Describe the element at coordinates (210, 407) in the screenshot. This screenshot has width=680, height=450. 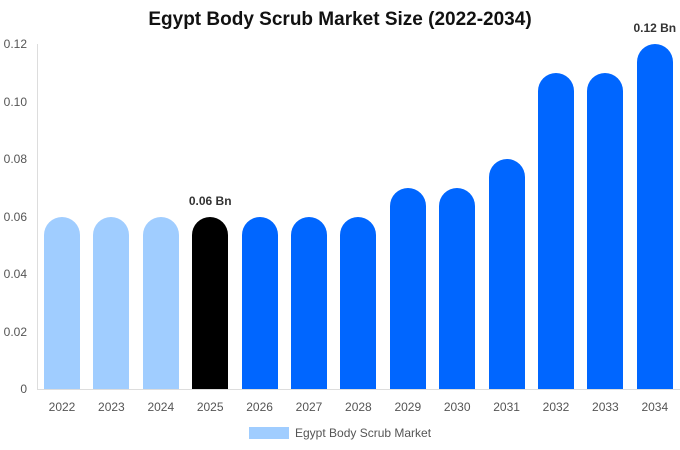
I see `x-tick-label: 2025` at that location.